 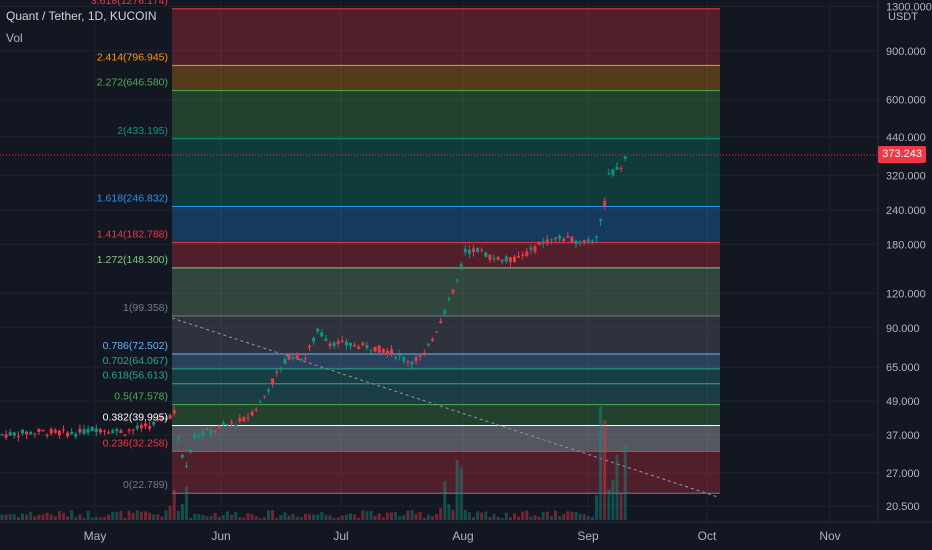 What do you see at coordinates (903, 474) in the screenshot?
I see `price-tick-label: 27.000` at bounding box center [903, 474].